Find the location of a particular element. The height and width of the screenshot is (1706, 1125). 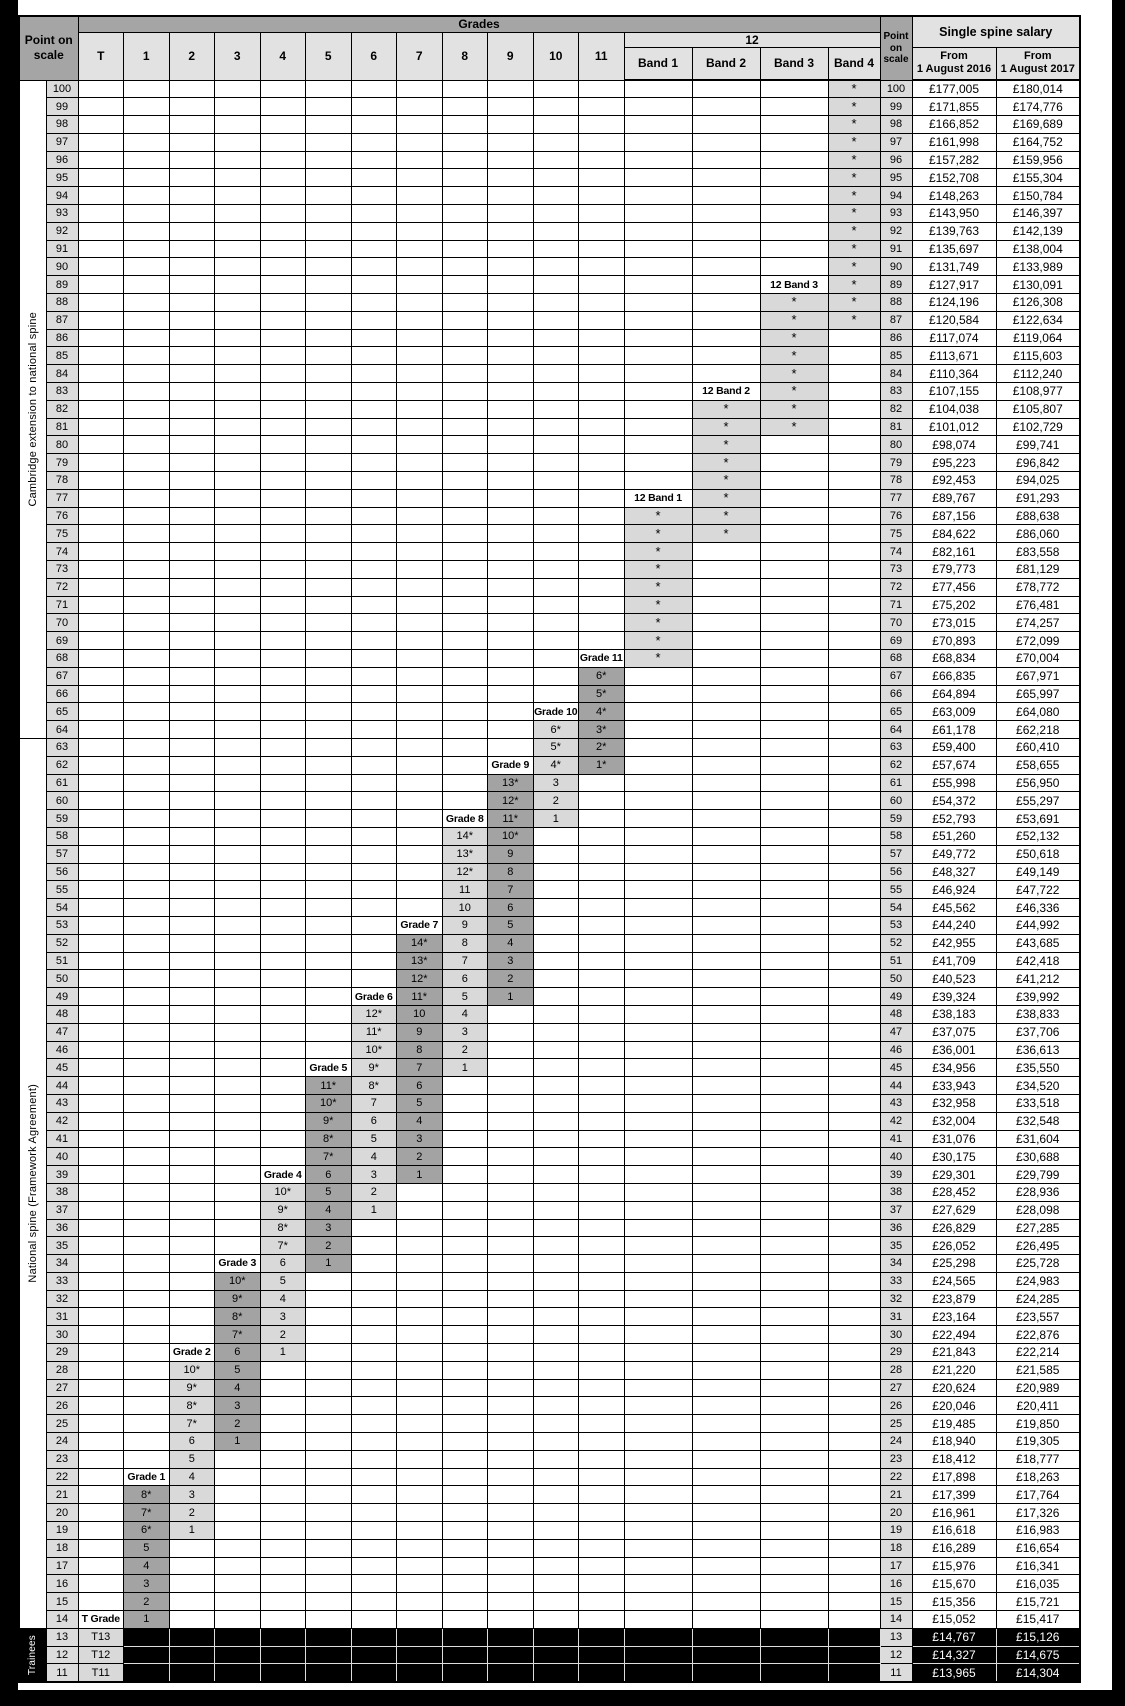

point-on-scale-right: 52 is located at coordinates (896, 943).